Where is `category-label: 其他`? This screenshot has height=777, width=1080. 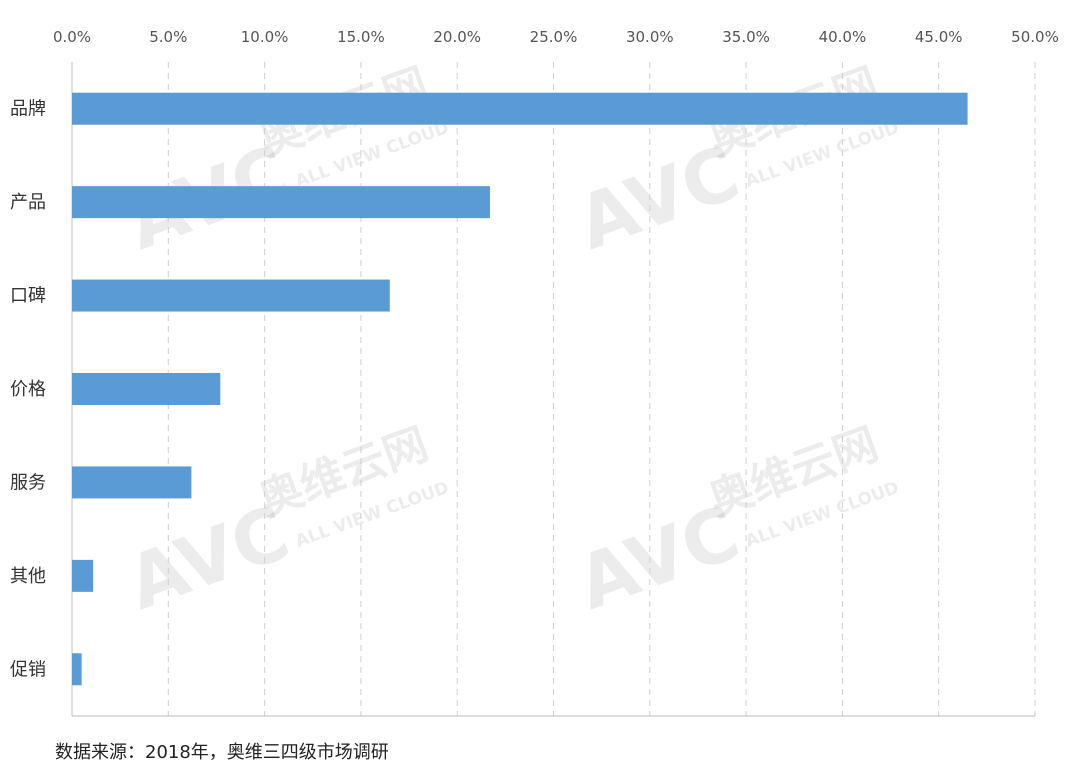
category-label: 其他 is located at coordinates (28, 576).